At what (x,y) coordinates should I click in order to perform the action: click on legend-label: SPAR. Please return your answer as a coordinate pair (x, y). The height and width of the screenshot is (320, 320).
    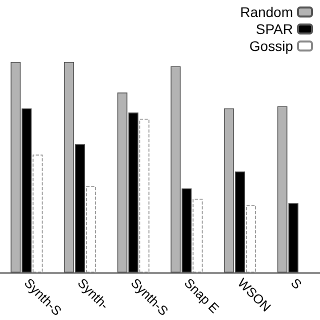
    Looking at the image, I should click on (274, 29).